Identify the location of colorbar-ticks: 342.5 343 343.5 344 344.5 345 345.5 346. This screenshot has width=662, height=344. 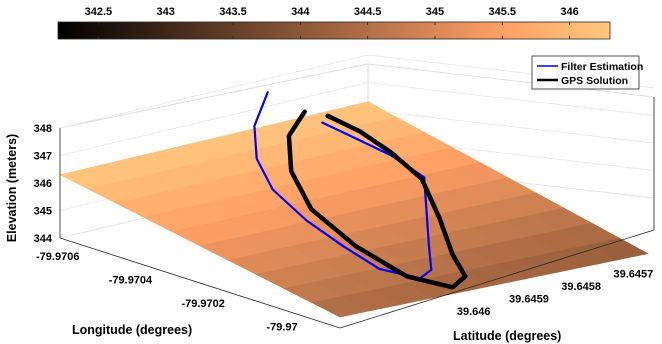
(332, 22).